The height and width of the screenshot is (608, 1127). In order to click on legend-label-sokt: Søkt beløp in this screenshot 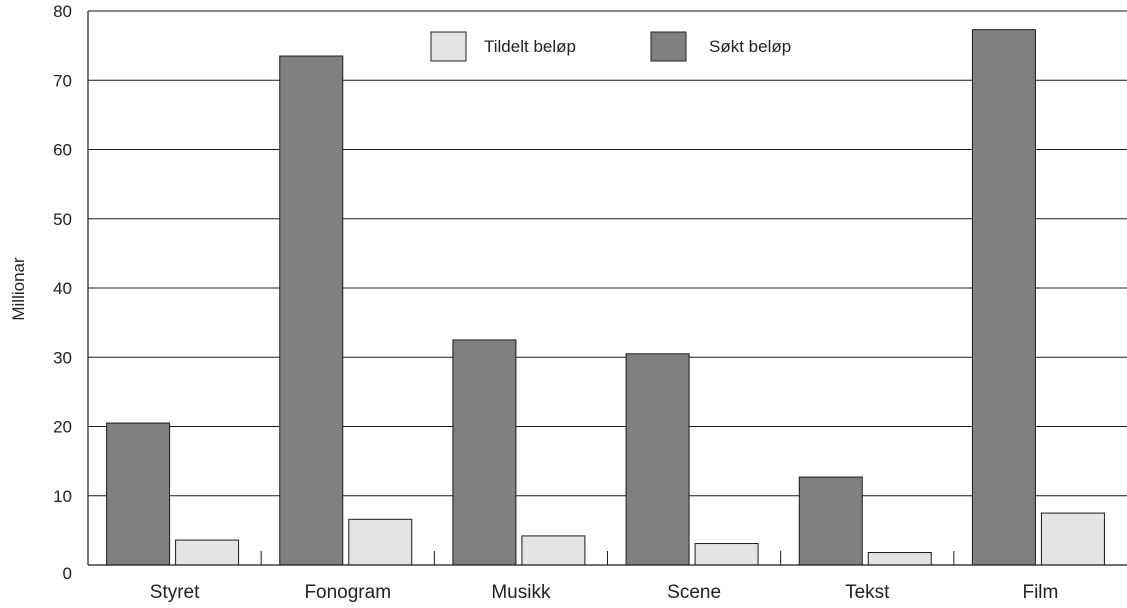, I will do `click(750, 46)`.